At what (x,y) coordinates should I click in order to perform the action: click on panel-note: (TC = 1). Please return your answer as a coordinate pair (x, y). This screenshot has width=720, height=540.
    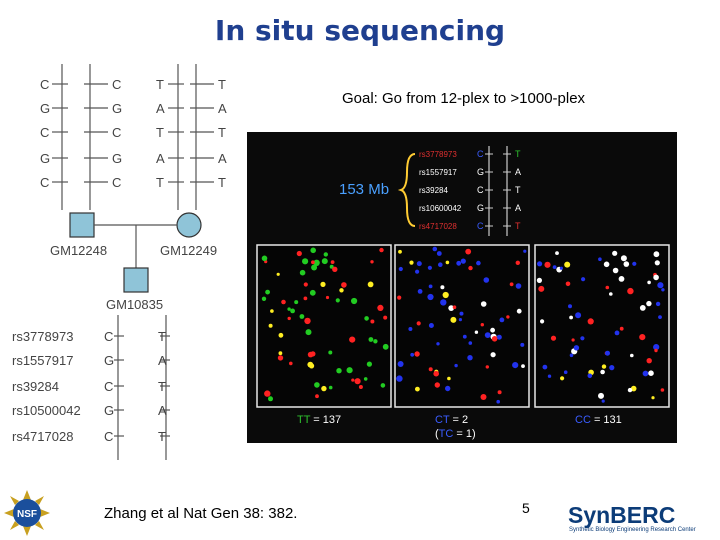
    Looking at the image, I should click on (455, 434).